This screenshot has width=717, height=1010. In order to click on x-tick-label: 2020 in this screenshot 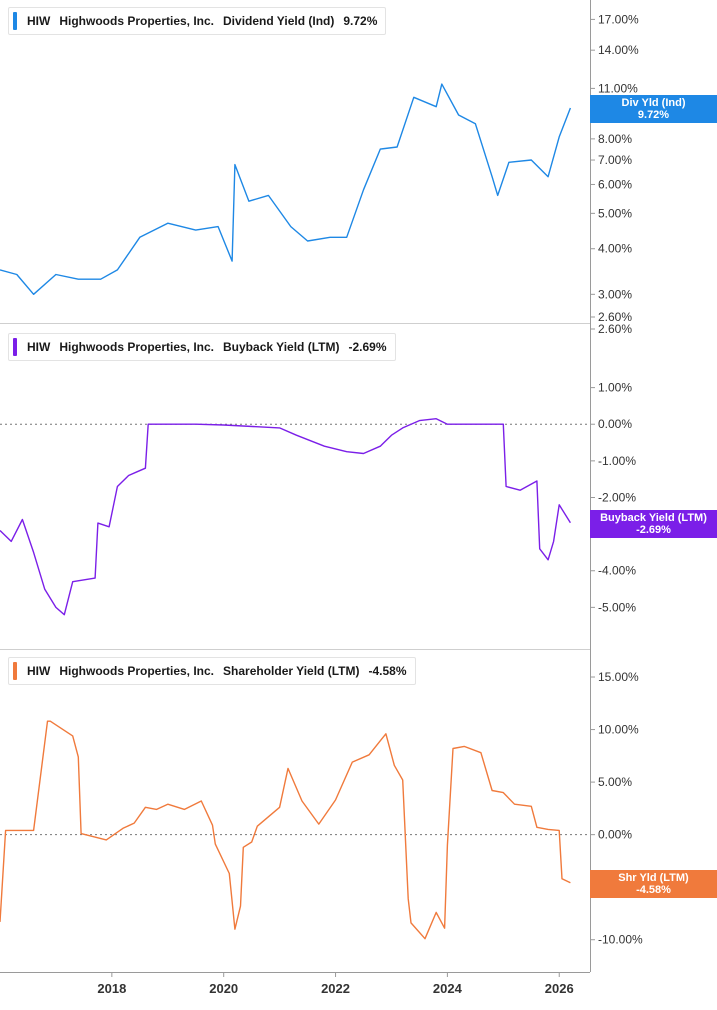, I will do `click(223, 988)`.